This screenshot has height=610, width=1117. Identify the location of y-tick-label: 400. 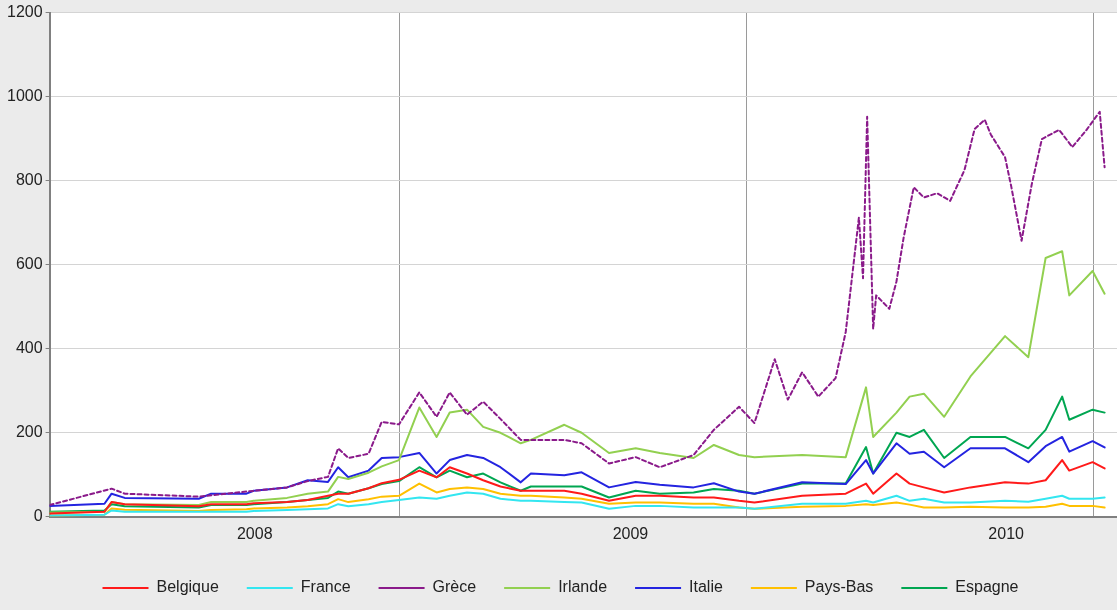
(29, 348).